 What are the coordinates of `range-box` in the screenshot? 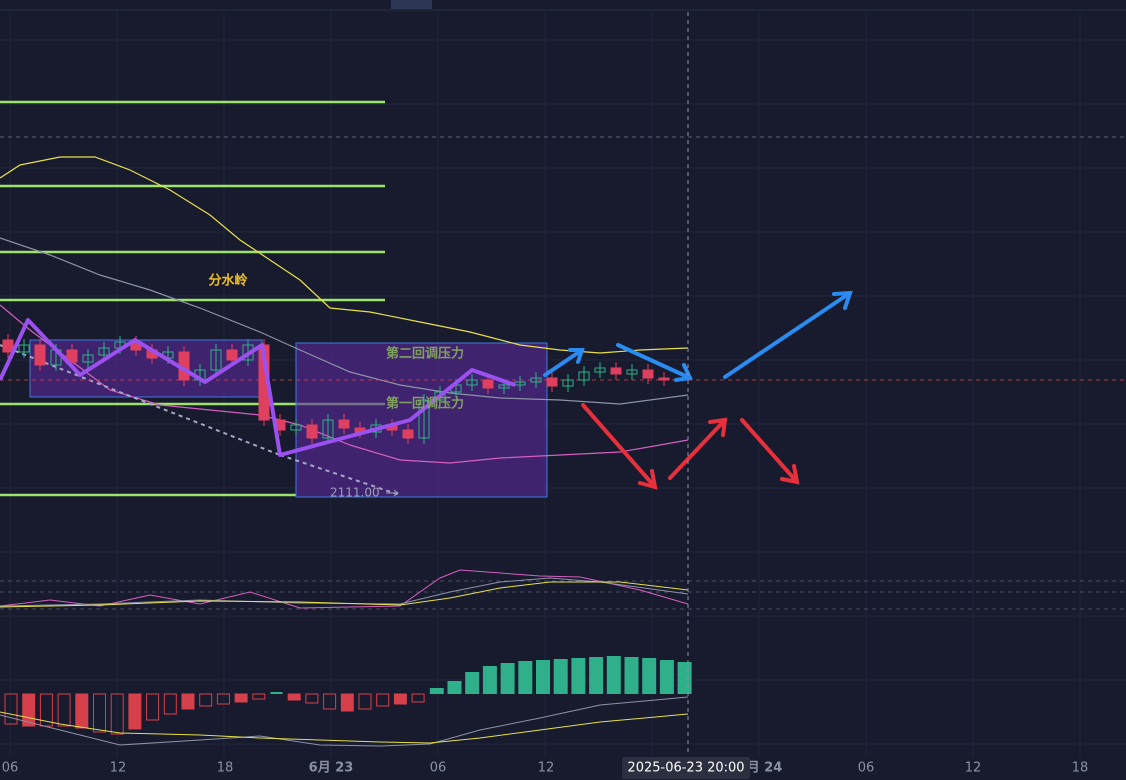 It's located at (421, 420).